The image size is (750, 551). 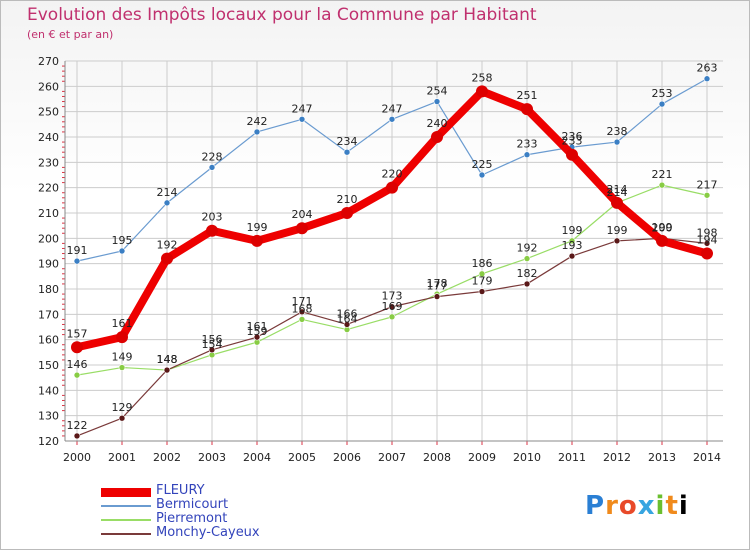 I want to click on x-tick-label: 2009, so click(x=482, y=457).